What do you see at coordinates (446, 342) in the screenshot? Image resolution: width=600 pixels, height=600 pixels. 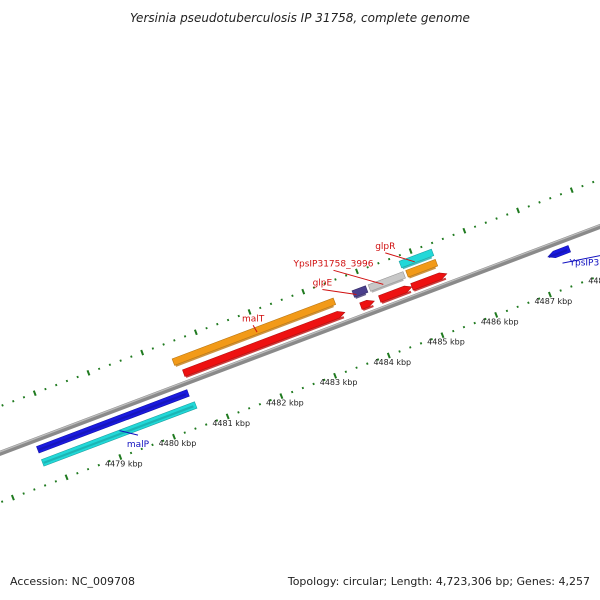 I see `scale-label-4485-kbp: 4485 kbp` at bounding box center [446, 342].